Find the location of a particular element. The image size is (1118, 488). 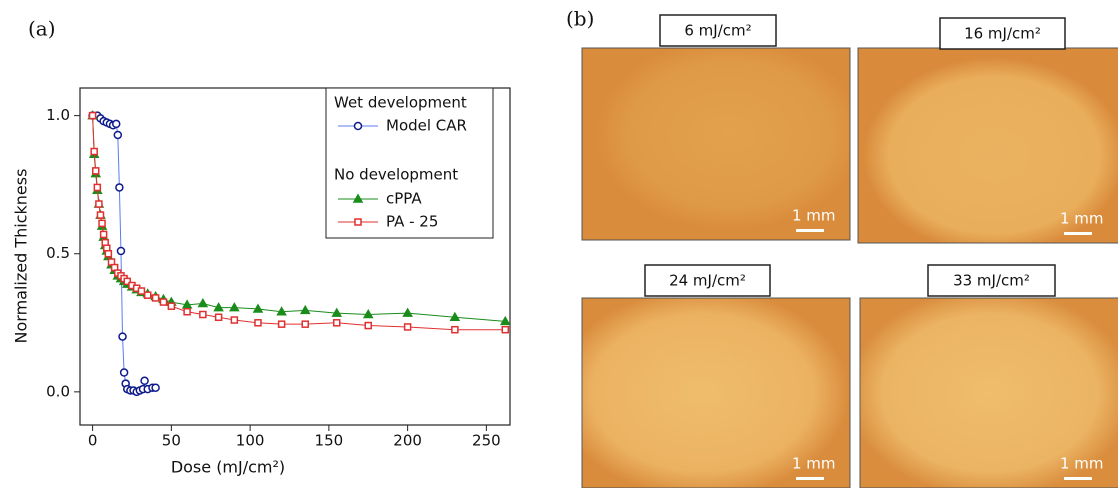

image-label: 6 mJ/cm² is located at coordinates (717, 31).